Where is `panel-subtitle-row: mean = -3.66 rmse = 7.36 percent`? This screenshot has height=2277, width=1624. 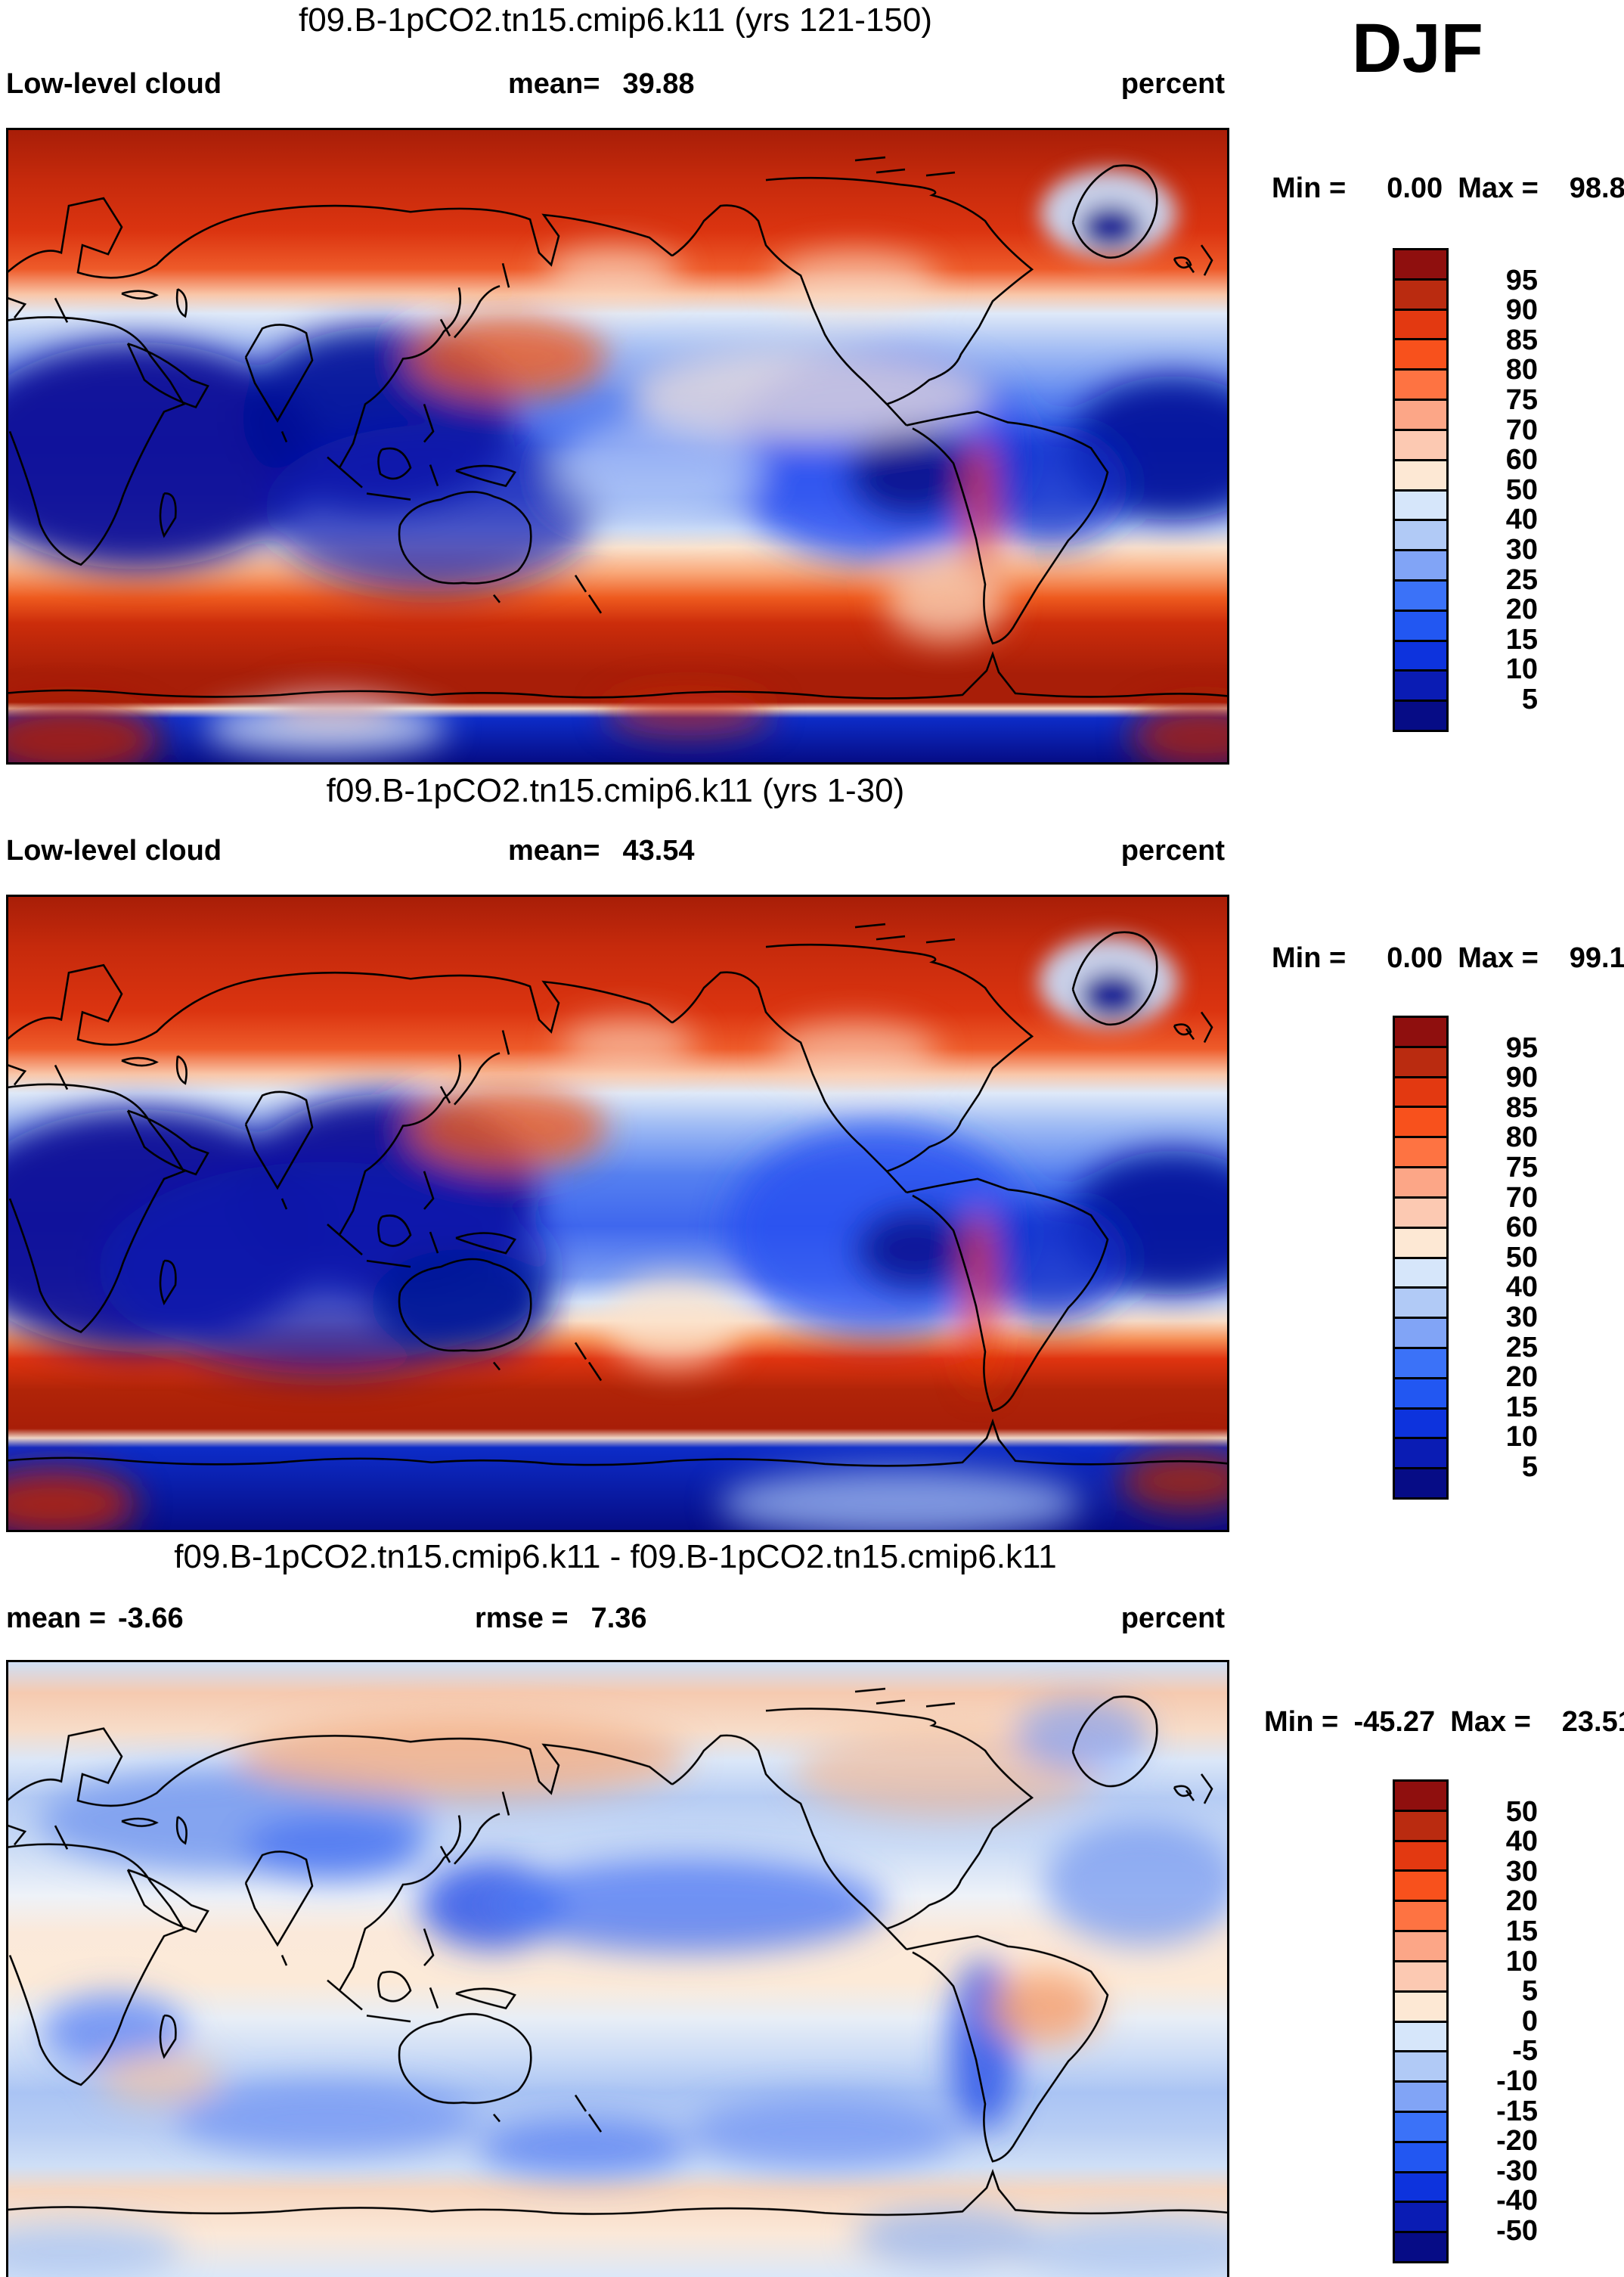 panel-subtitle-row: mean = -3.66 rmse = 7.36 percent is located at coordinates (615, 1618).